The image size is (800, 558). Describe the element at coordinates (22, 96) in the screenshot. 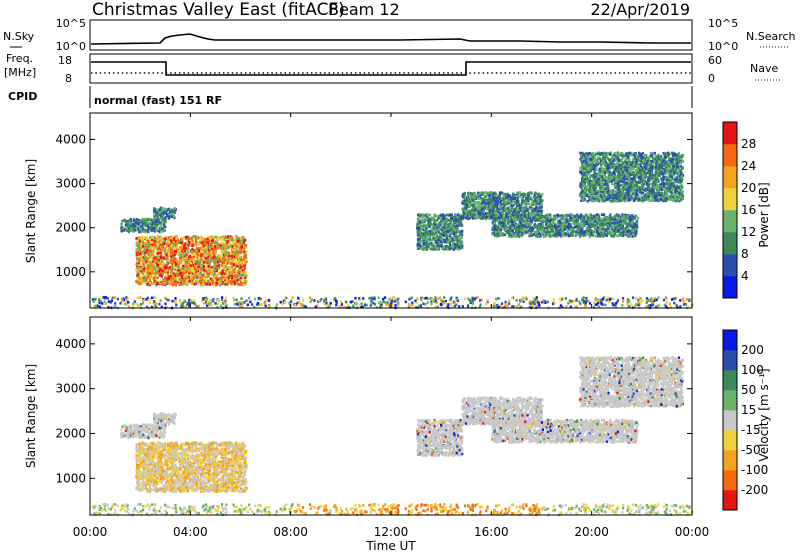

I see `cpid-label: CPID` at that location.